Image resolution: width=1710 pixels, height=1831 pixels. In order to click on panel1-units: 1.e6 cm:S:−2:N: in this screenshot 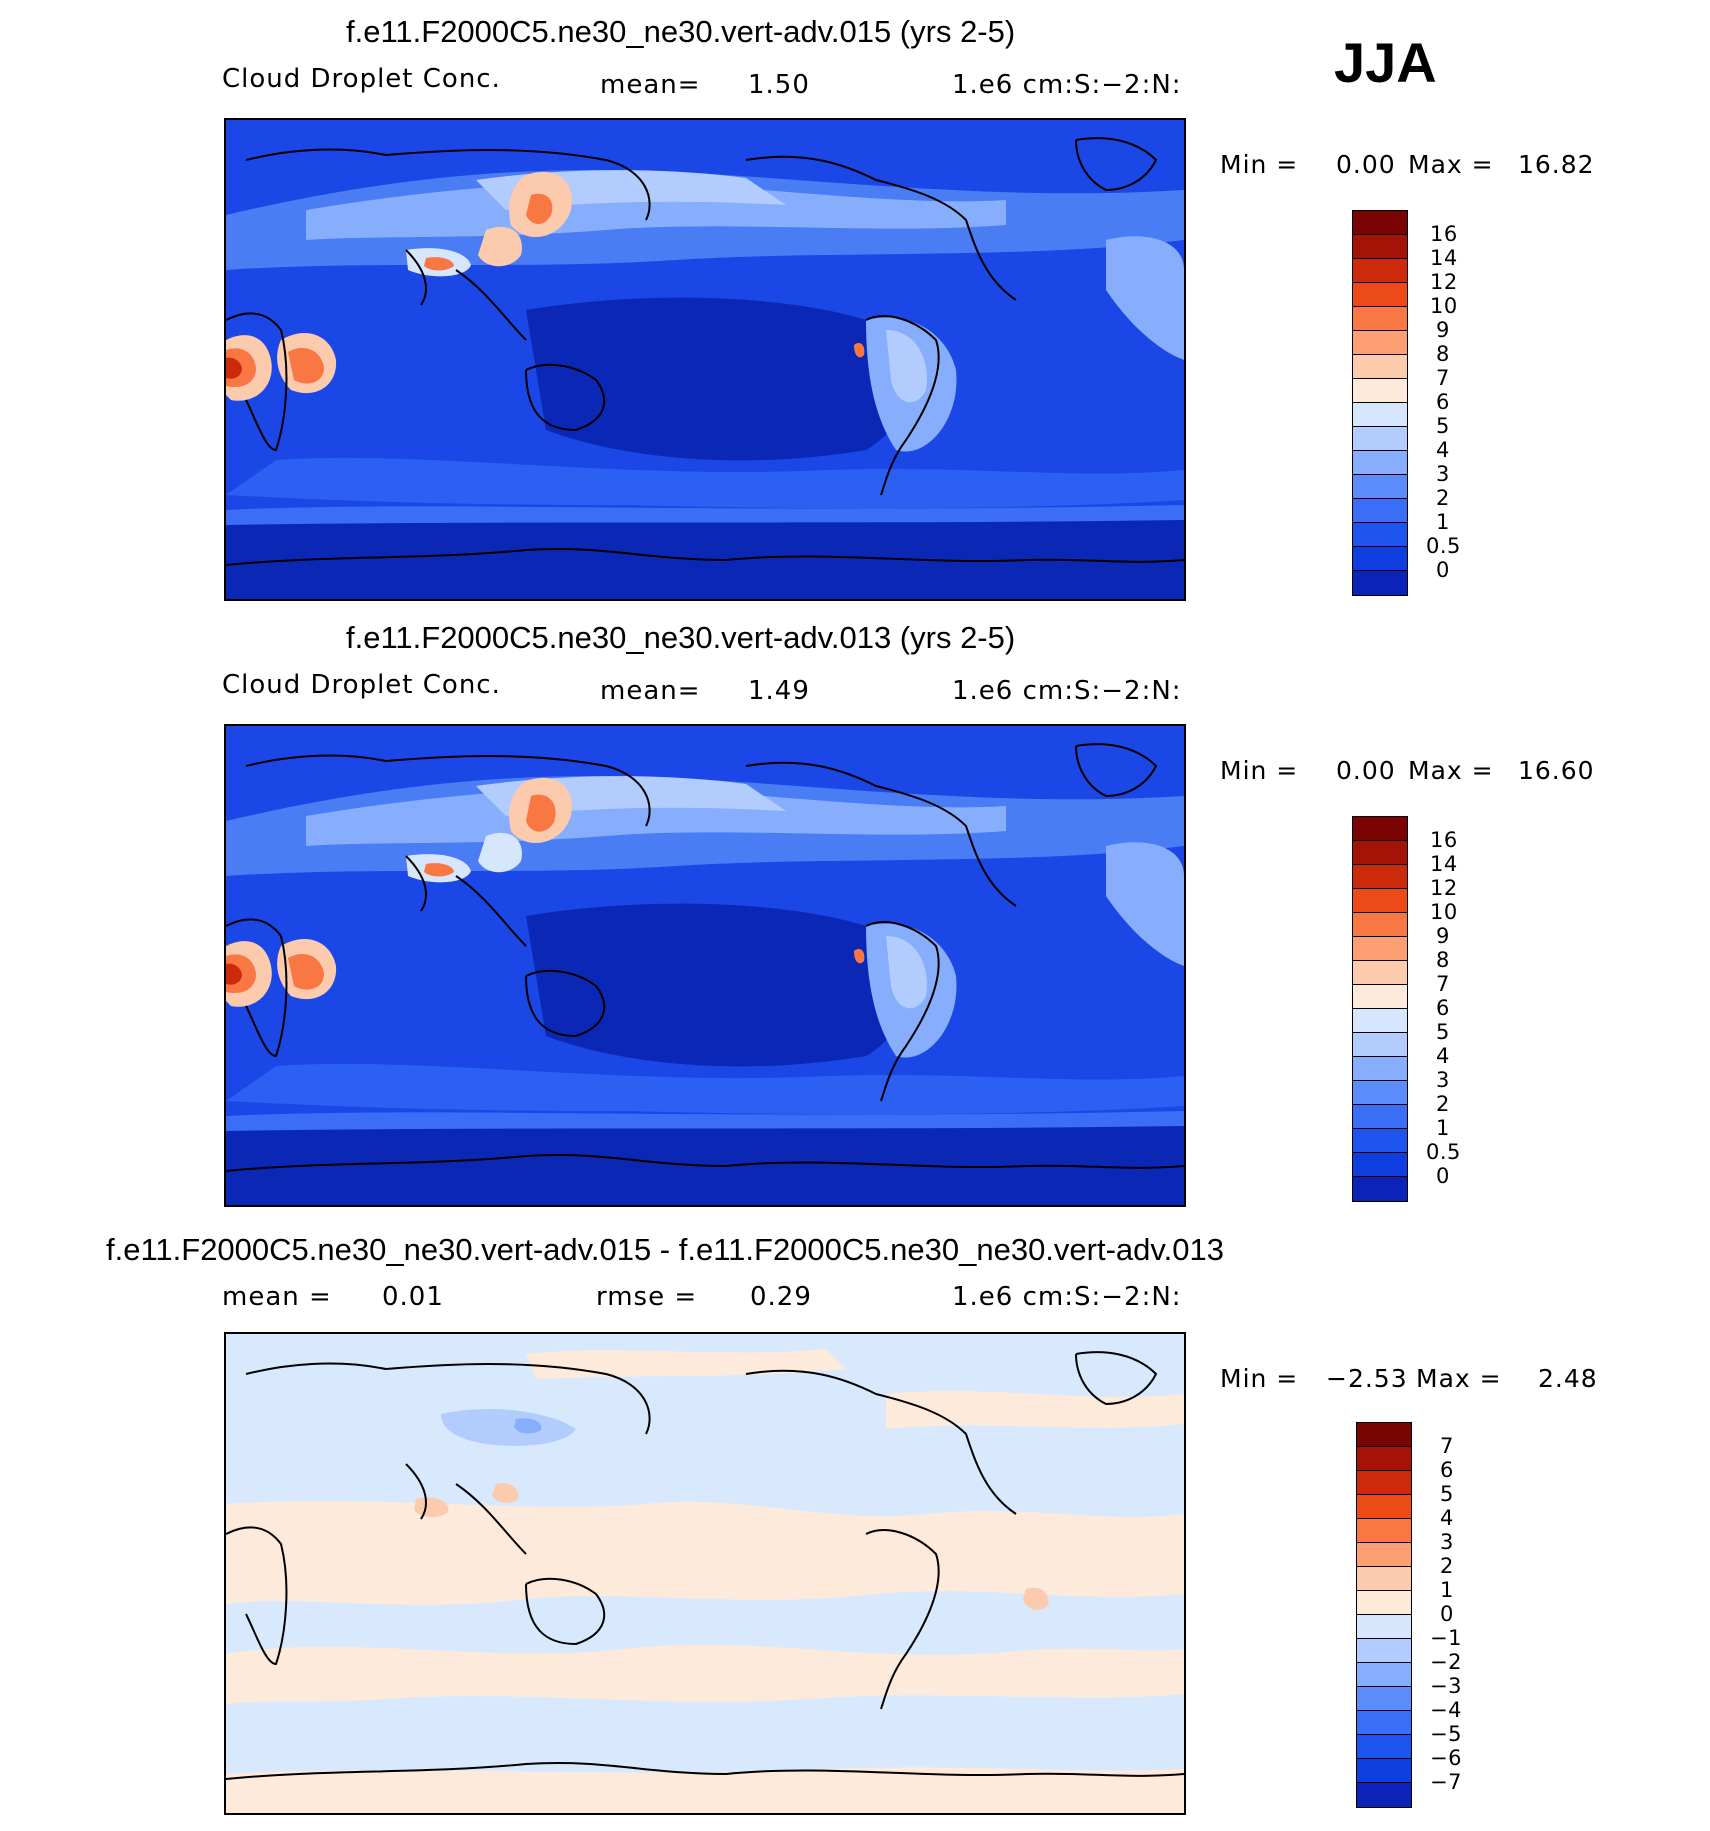, I will do `click(1067, 85)`.